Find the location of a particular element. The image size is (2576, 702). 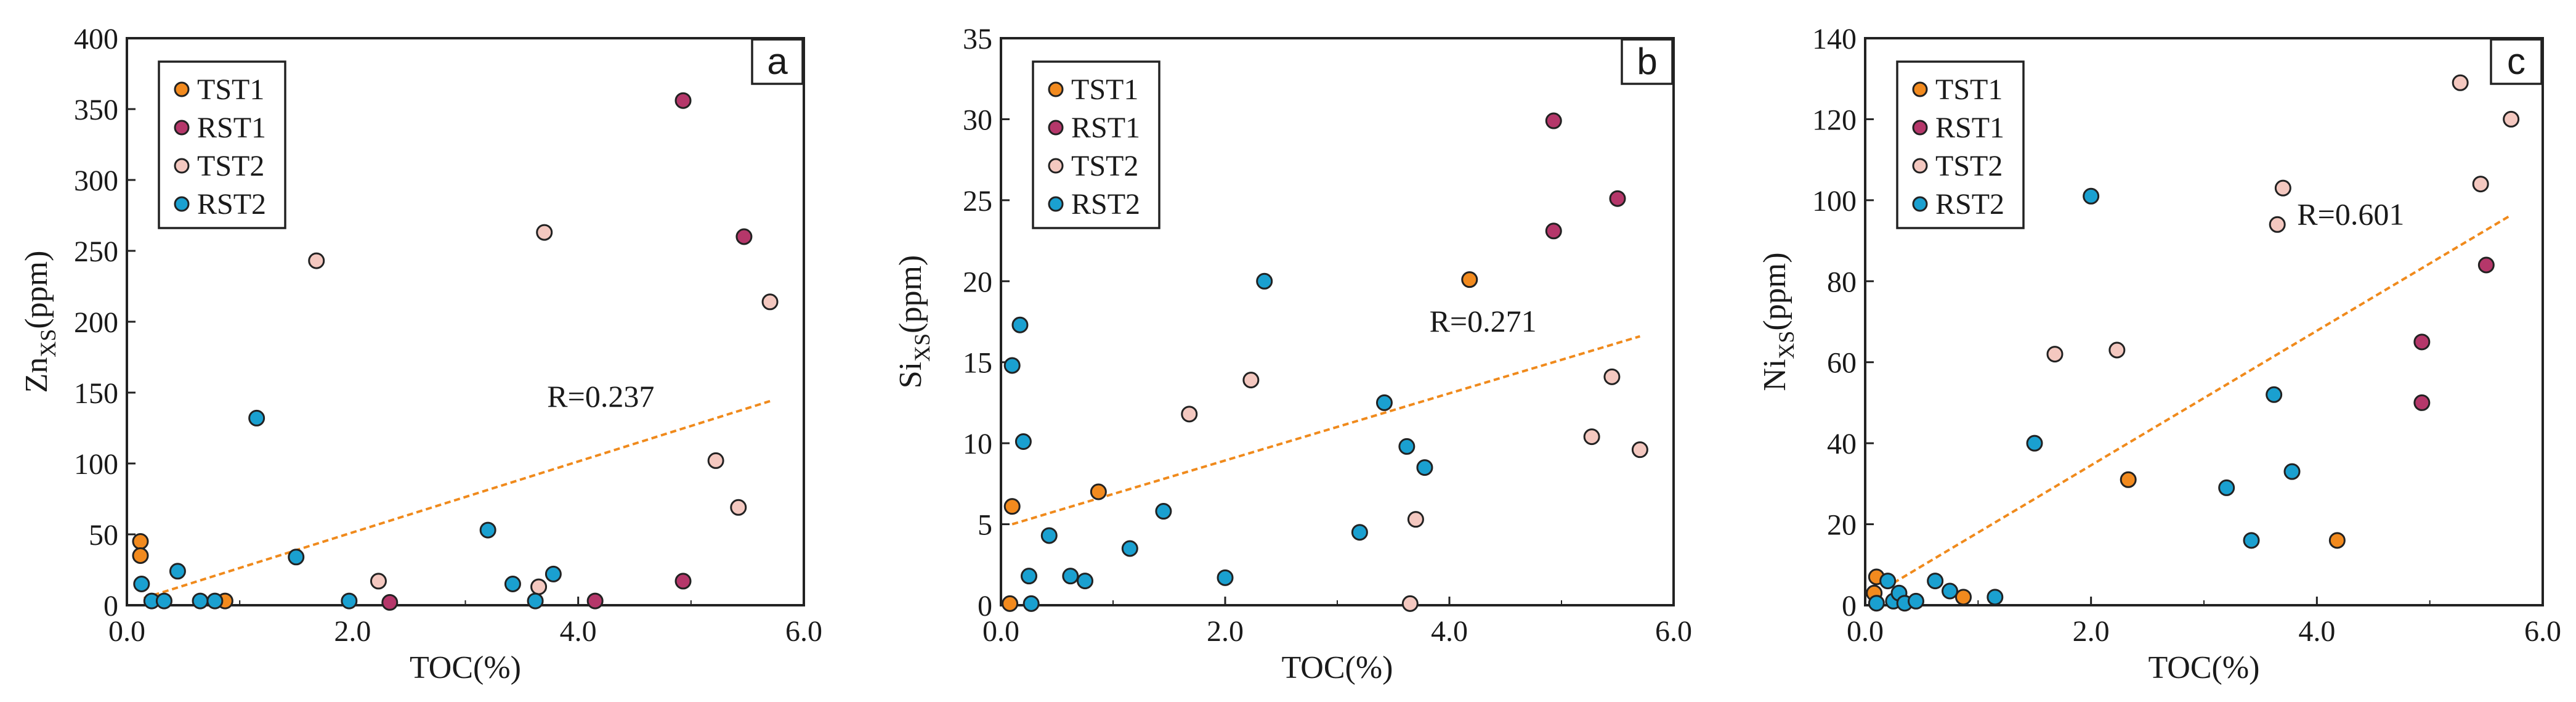

y-axis-title-subscript: XS is located at coordinates (48, 343).